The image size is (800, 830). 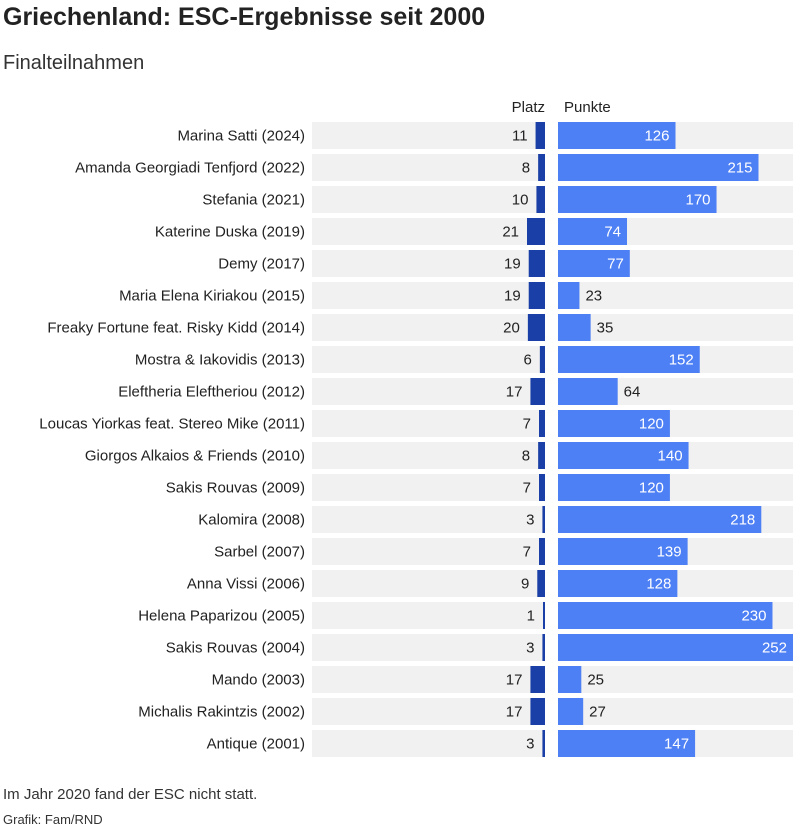 What do you see at coordinates (258, 680) in the screenshot?
I see `category-label: Mando (2003)` at bounding box center [258, 680].